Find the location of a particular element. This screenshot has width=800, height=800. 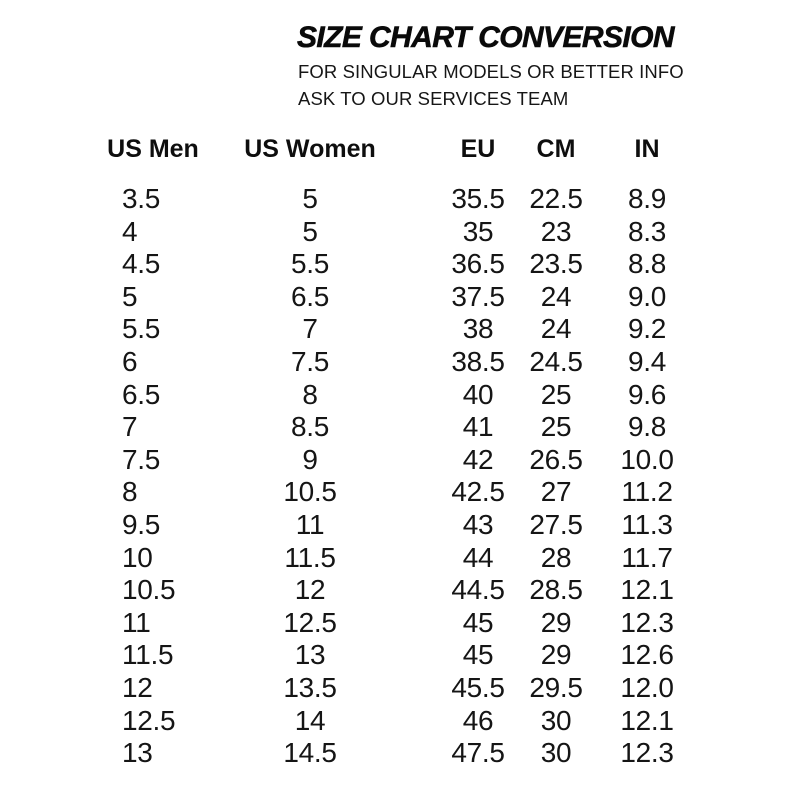

cell-in: 9.4 is located at coordinates (647, 361).